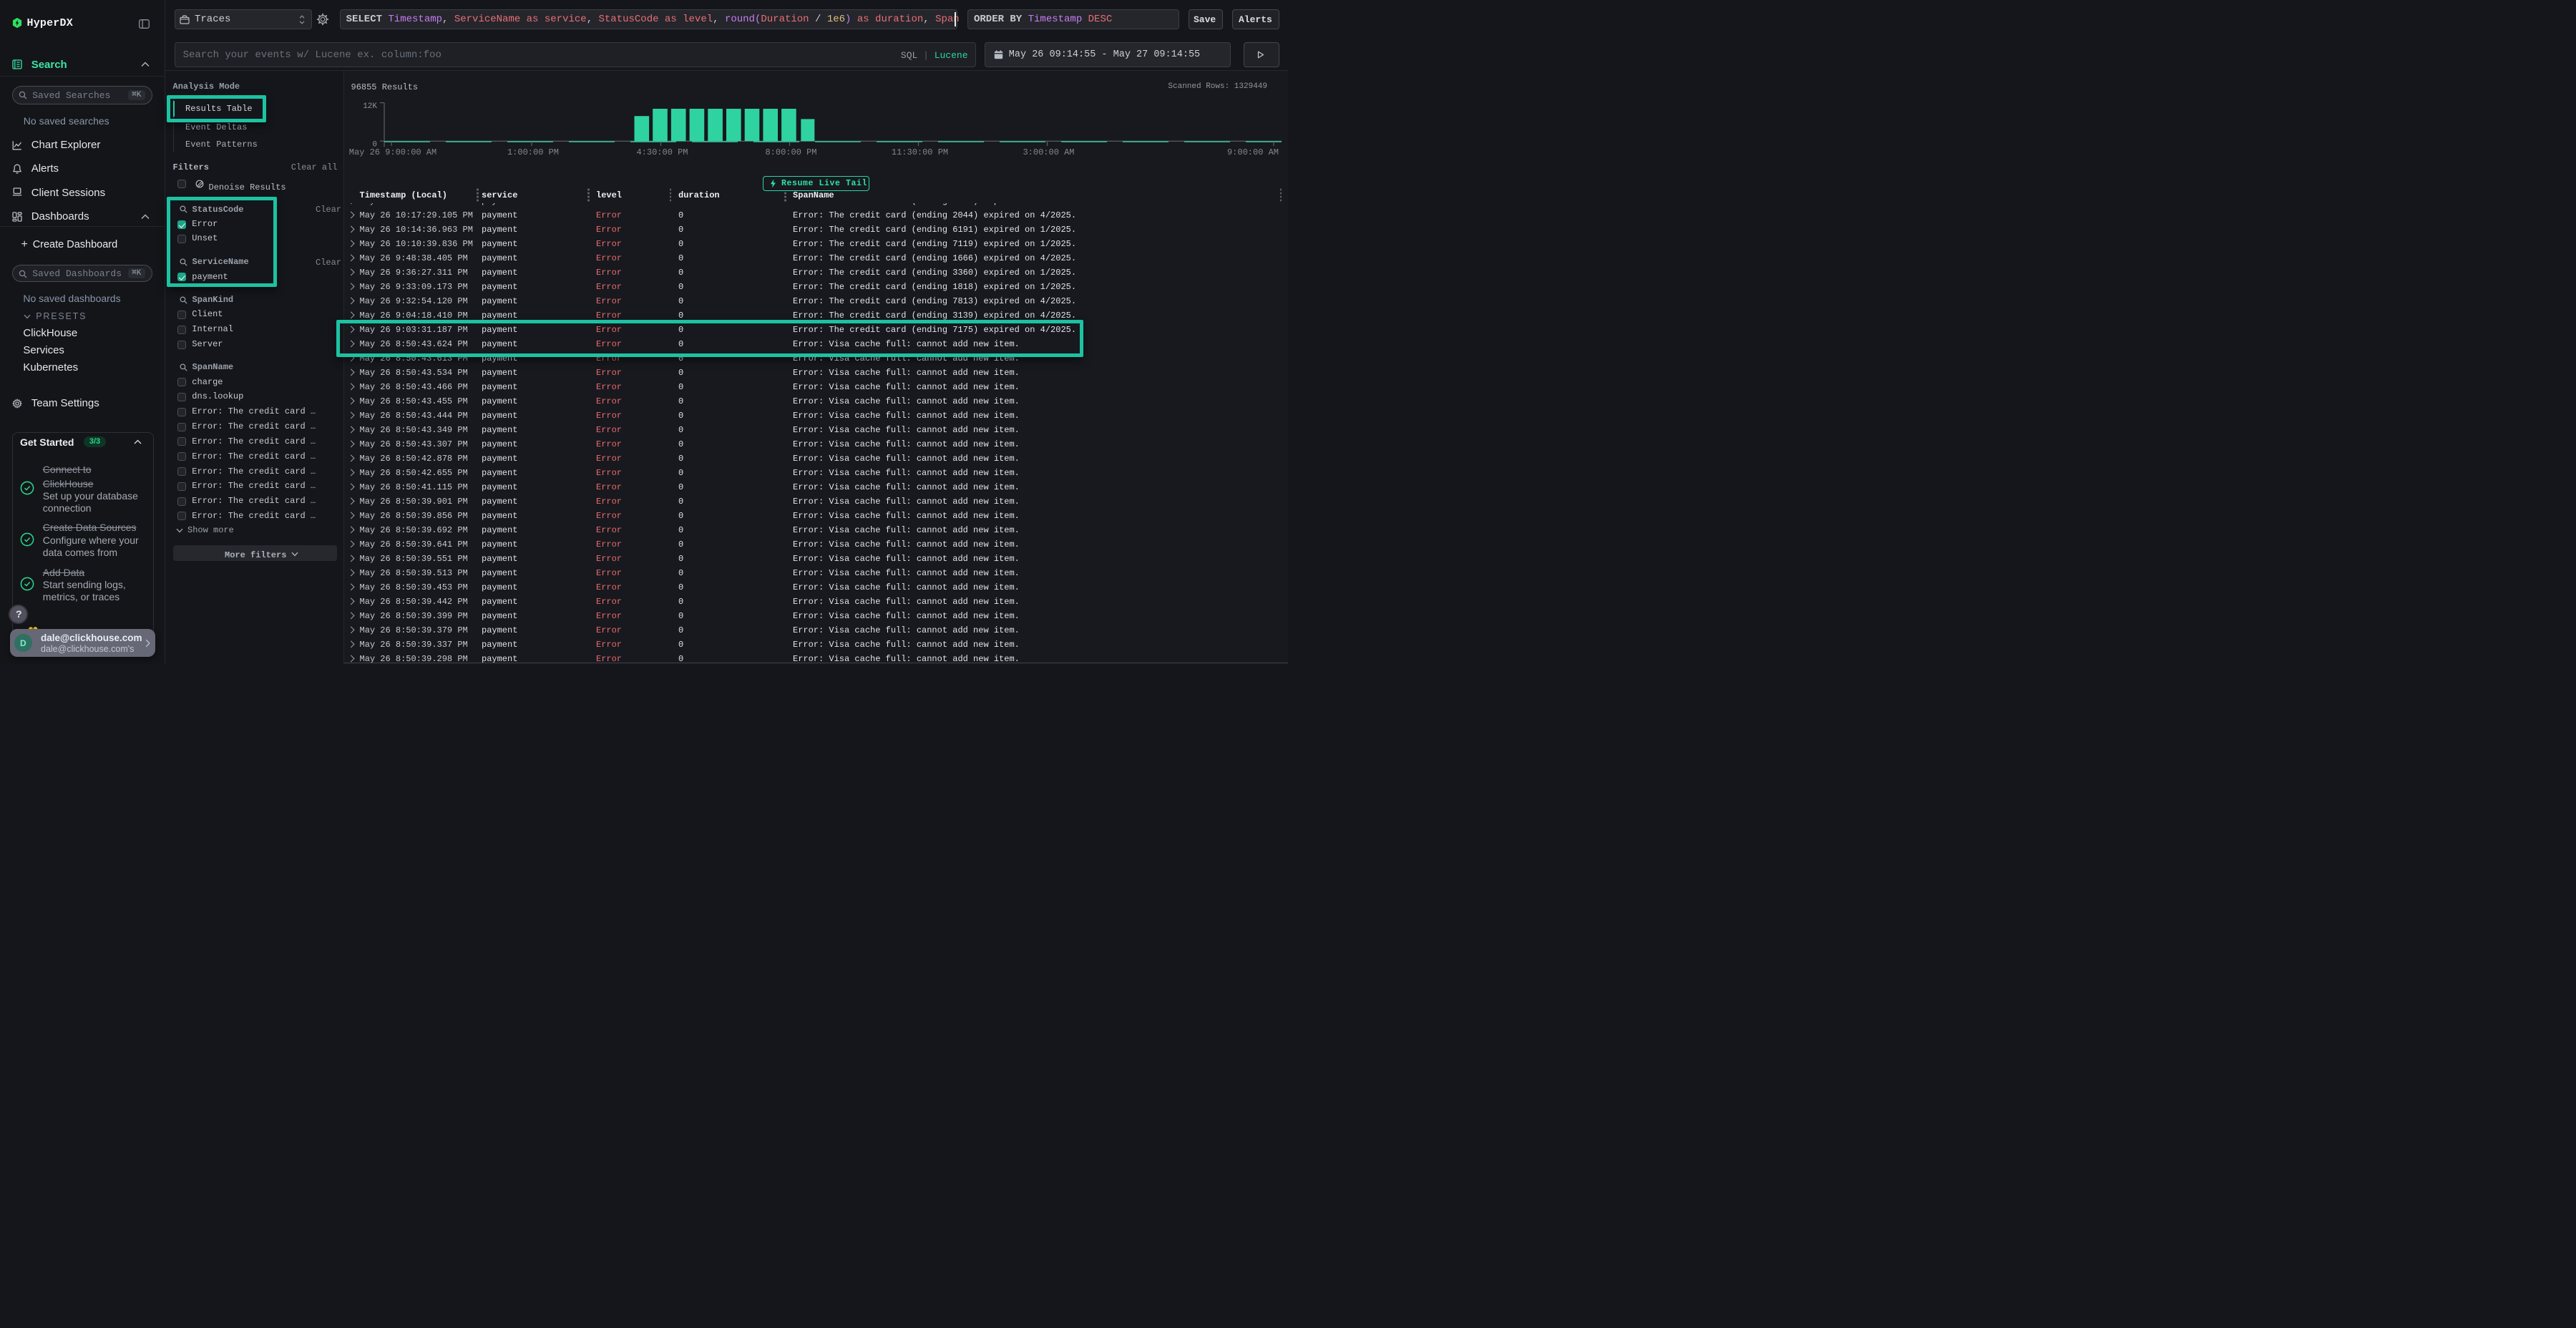  Describe the element at coordinates (1253, 152) in the screenshot. I see `svg-text: 9:00:00 AM` at that location.